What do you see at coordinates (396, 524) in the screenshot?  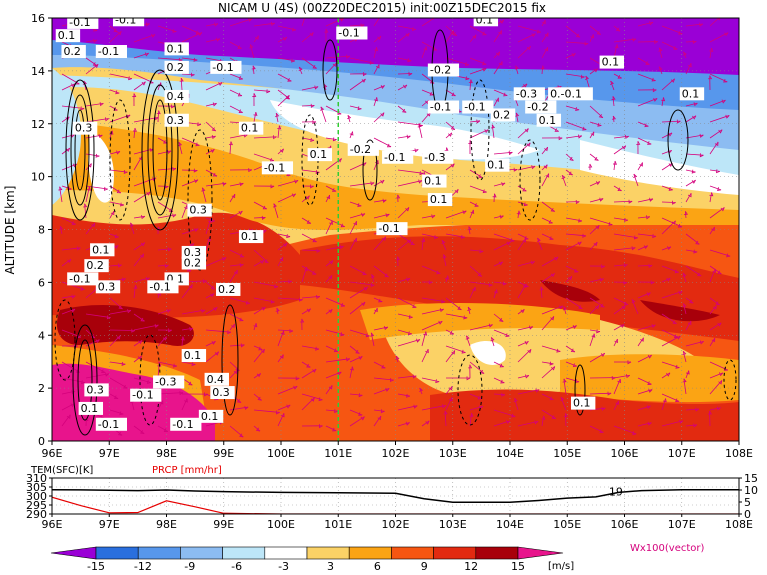 I see `surface-x-tick-label: 102E` at bounding box center [396, 524].